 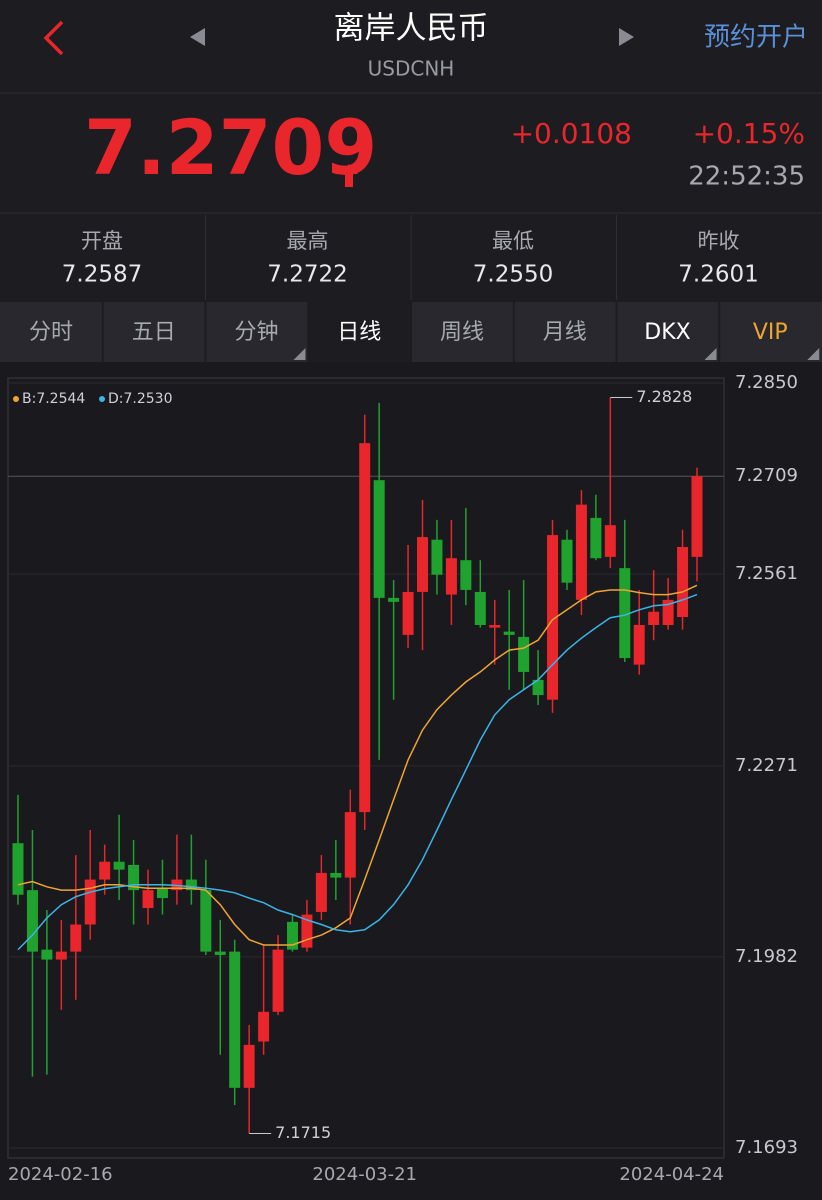 What do you see at coordinates (230, 147) in the screenshot?
I see `price: 7.2709` at bounding box center [230, 147].